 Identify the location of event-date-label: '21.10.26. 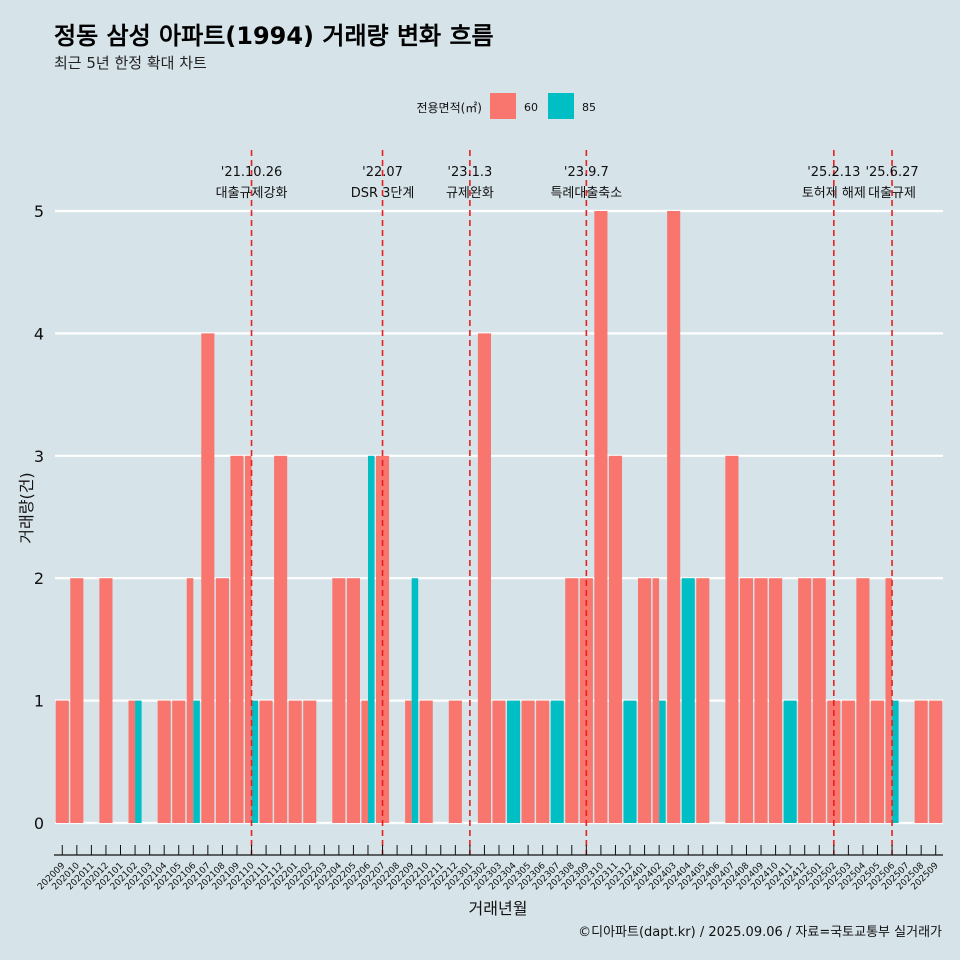
(251, 172).